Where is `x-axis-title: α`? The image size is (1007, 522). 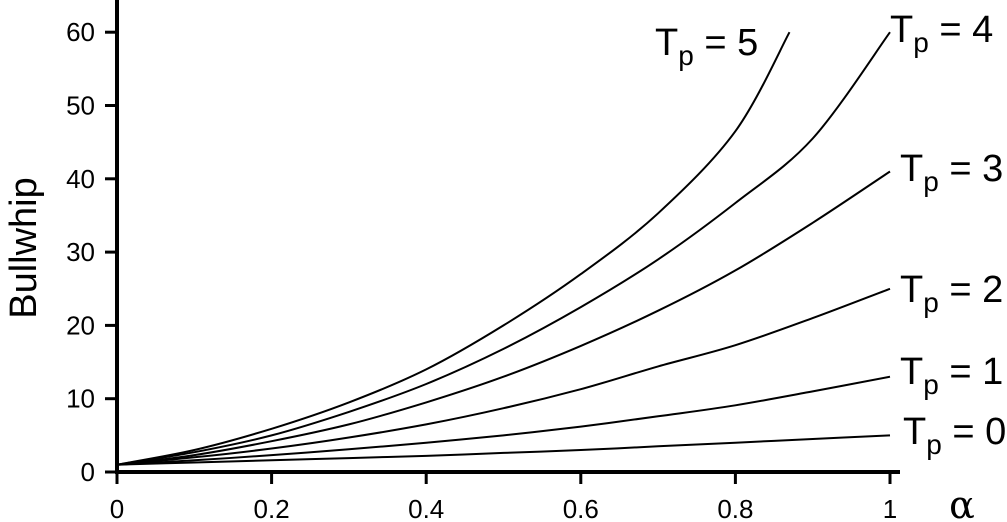 x-axis-title: α is located at coordinates (962, 502).